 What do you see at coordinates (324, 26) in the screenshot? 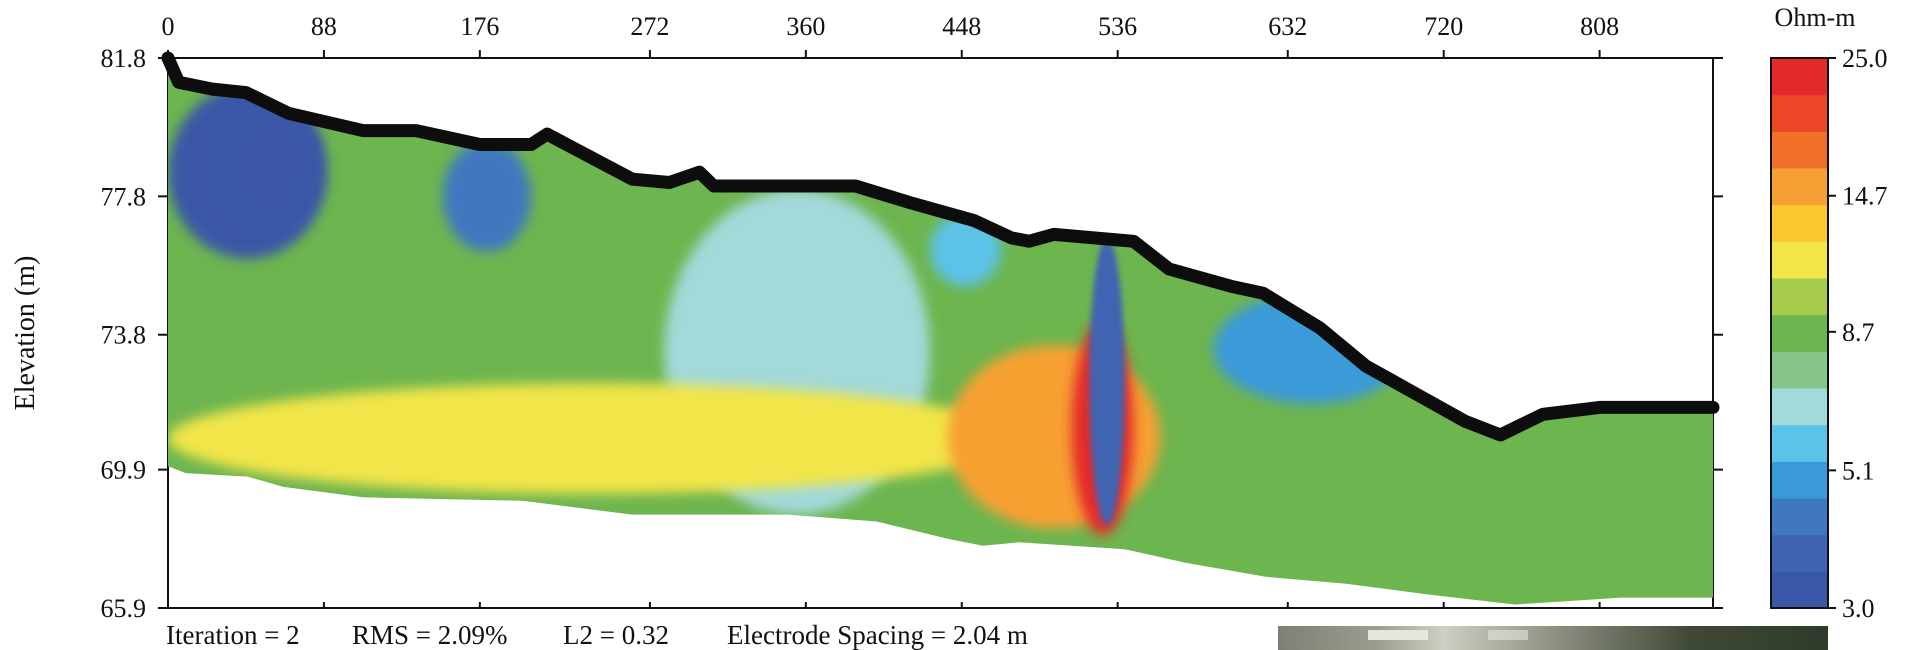
I see `x-tick-label: 88` at bounding box center [324, 26].